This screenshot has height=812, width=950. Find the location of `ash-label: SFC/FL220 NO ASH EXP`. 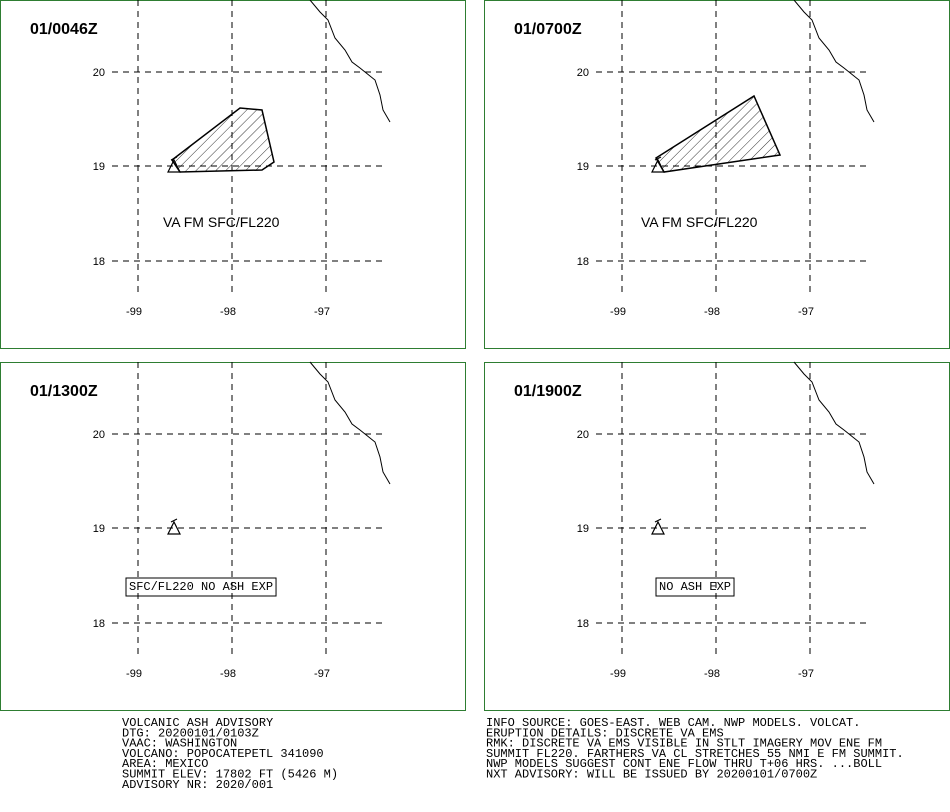

ash-label: SFC/FL220 NO ASH EXP is located at coordinates (201, 587).